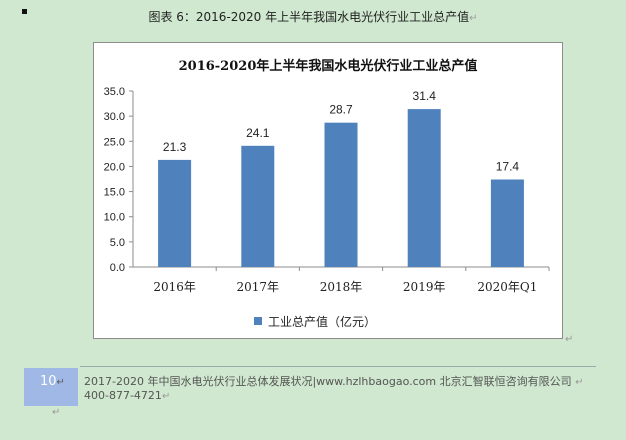 This screenshot has width=626, height=440. Describe the element at coordinates (507, 287) in the screenshot. I see `x-tick-label: 2020年Q1` at that location.